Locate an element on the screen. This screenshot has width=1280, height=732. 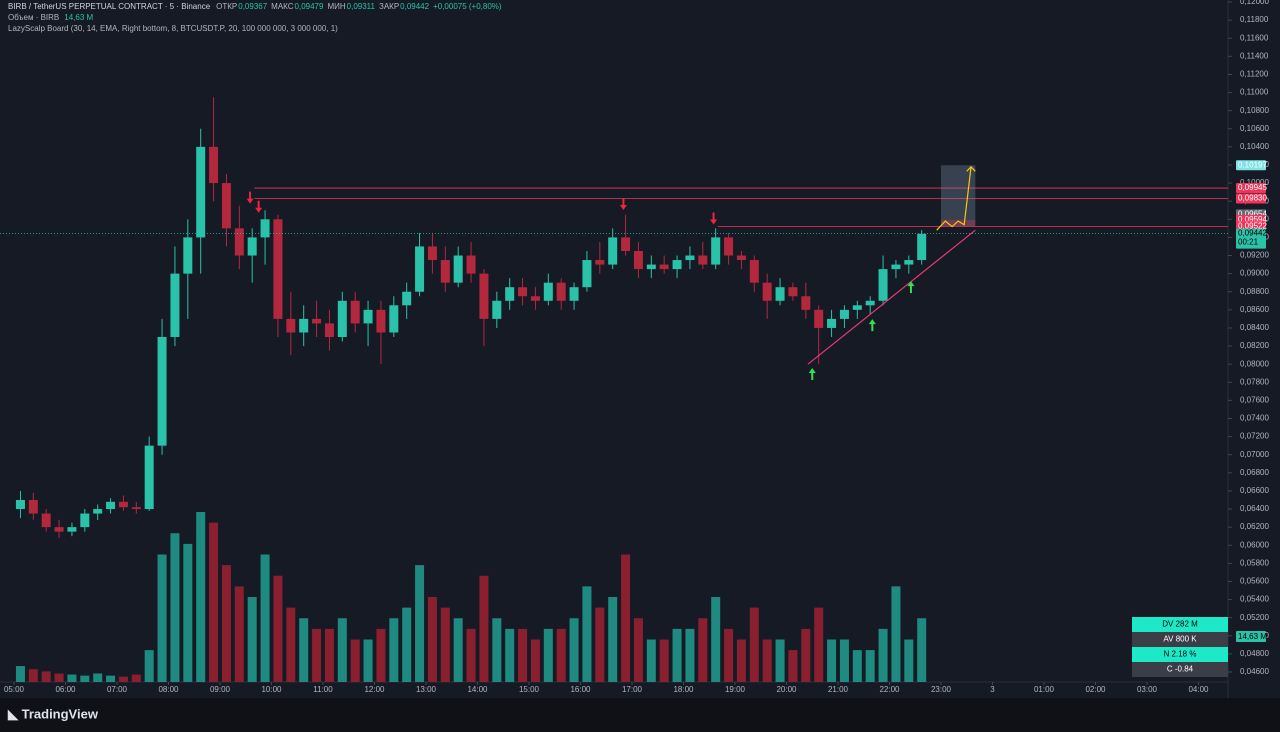
y-tick-label: 0,07200 is located at coordinates (1254, 436).